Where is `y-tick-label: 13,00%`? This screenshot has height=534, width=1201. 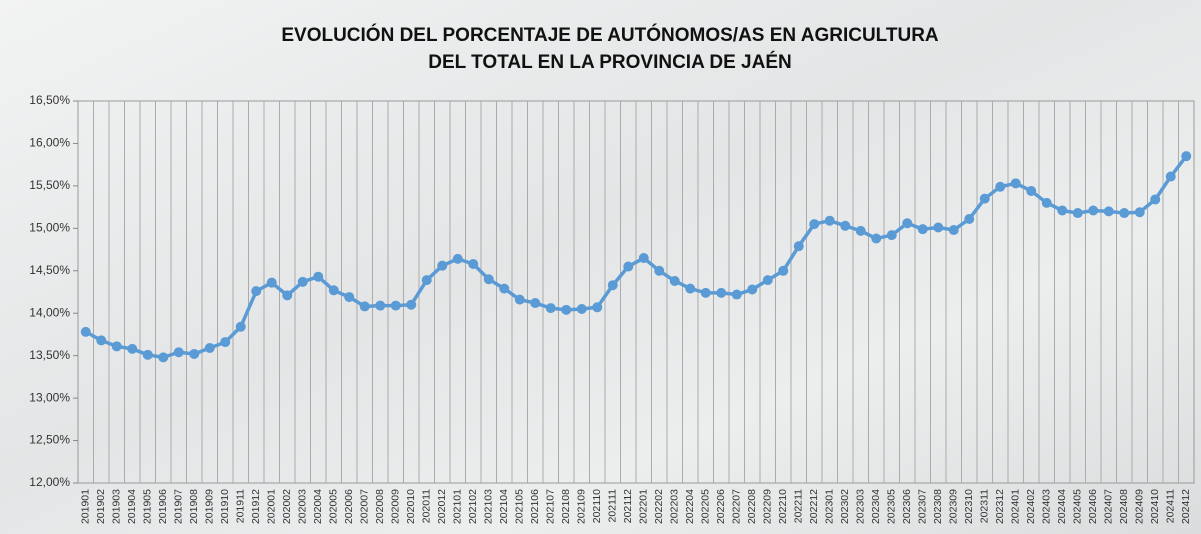 y-tick-label: 13,00% is located at coordinates (49, 397).